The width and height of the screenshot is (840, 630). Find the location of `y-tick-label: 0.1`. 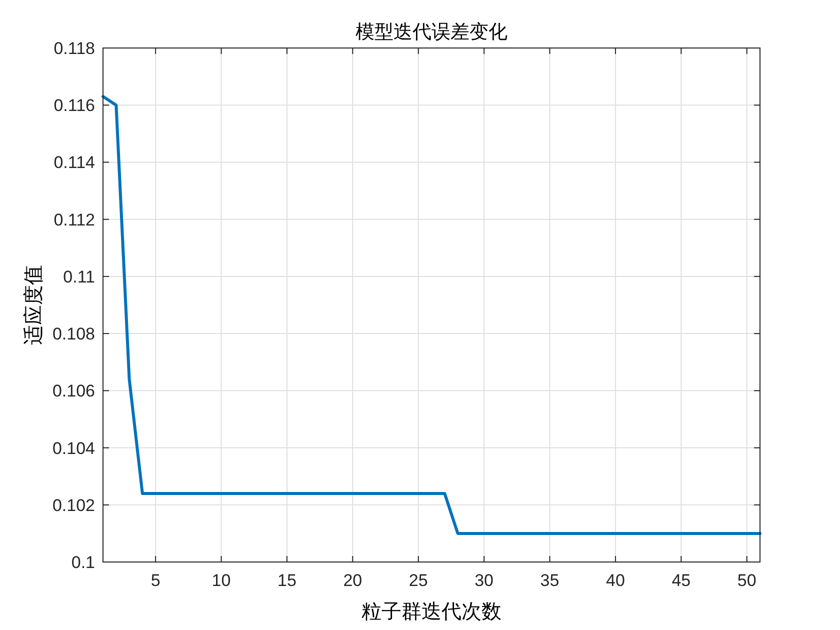

y-tick-label: 0.1 is located at coordinates (83, 562).